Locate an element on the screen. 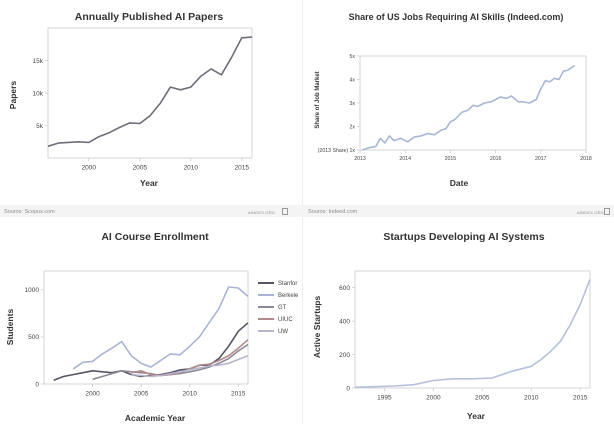  y-tick-label: 15k is located at coordinates (38, 61).